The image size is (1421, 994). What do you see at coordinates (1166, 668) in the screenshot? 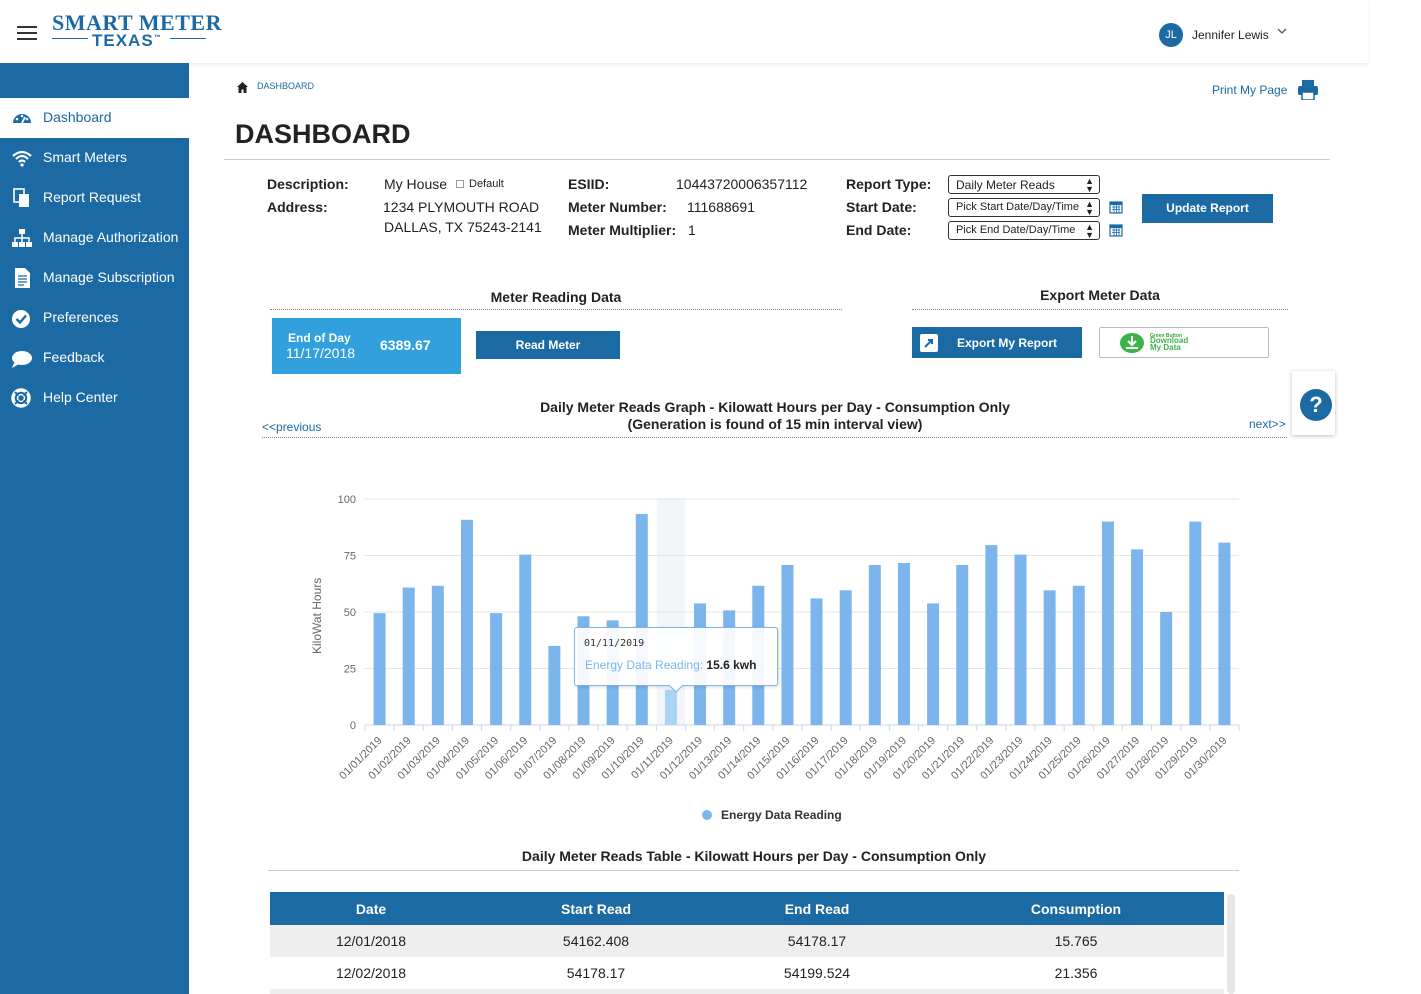
I see `bar-01/28/2019` at bounding box center [1166, 668].